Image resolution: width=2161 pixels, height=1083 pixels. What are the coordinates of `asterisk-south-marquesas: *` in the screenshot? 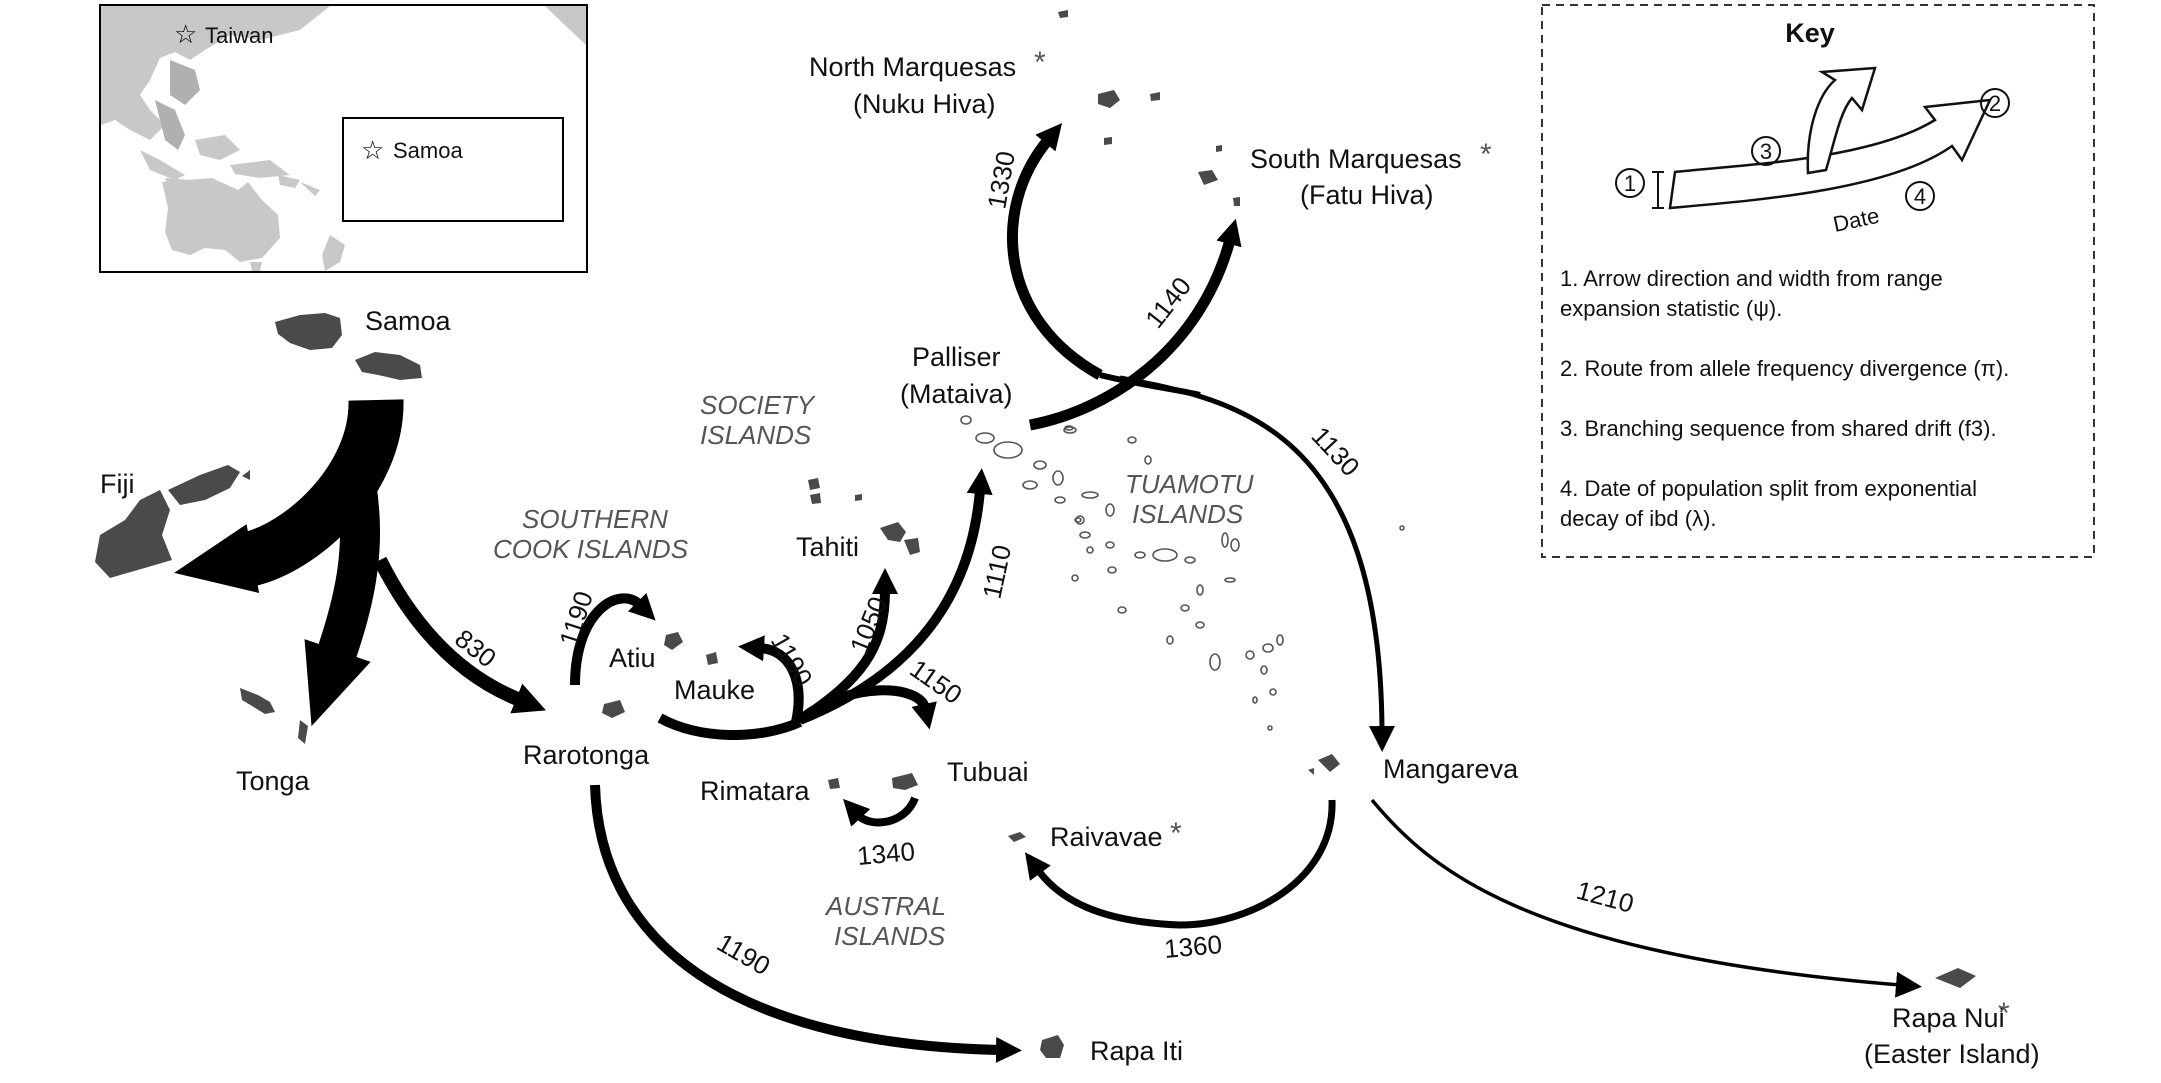 It's located at (1486, 154).